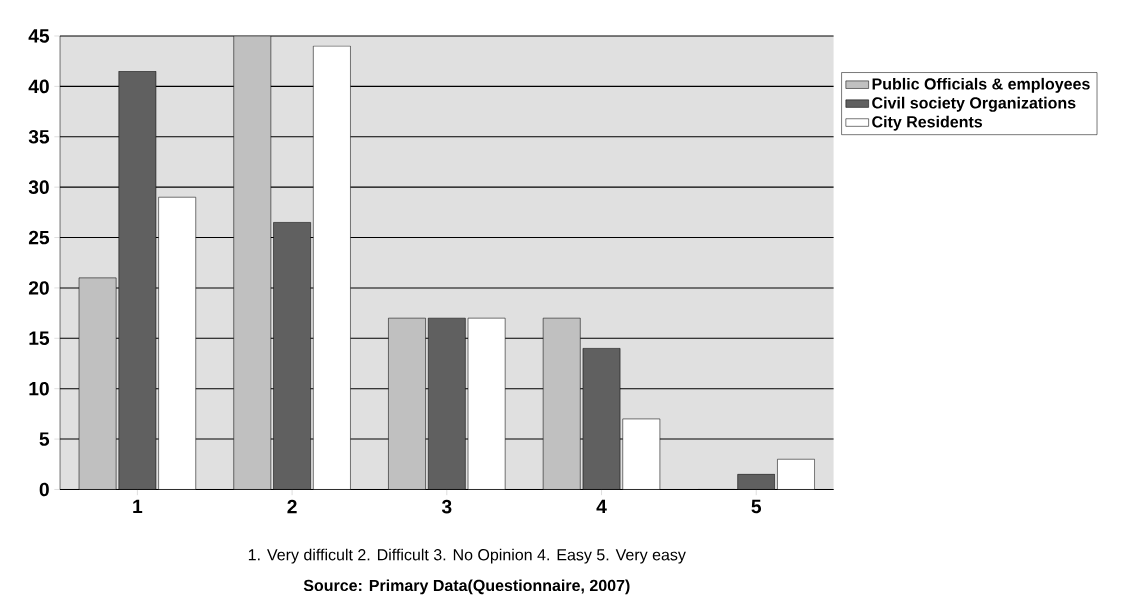  What do you see at coordinates (466, 587) in the screenshot?
I see `source-note: Source: Primary Data(Questionnaire, 2007)` at bounding box center [466, 587].